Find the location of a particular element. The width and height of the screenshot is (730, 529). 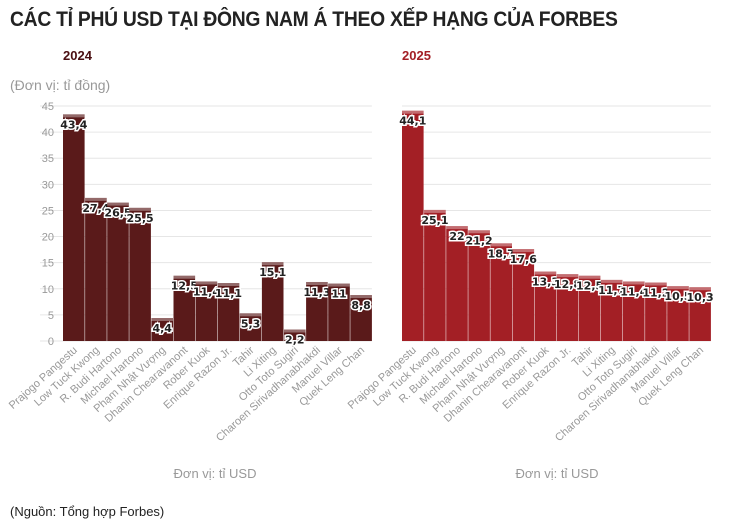

unit-label-top: (Đơn vị: tỉ đồng) is located at coordinates (60, 85).